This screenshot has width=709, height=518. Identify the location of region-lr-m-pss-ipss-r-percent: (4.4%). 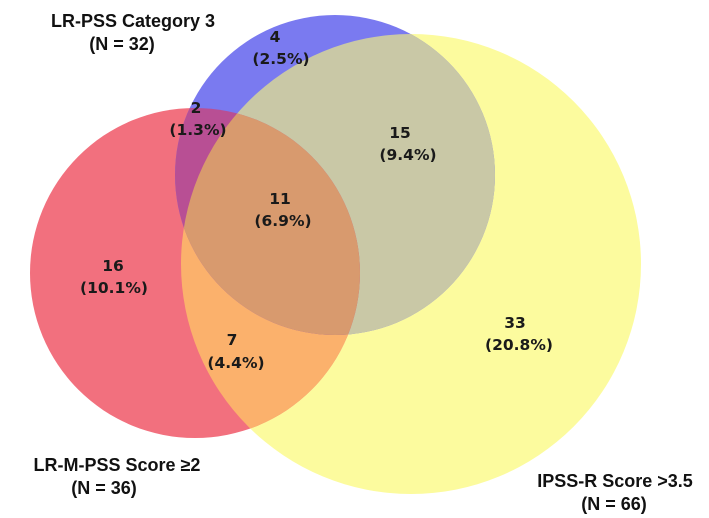
(235, 363).